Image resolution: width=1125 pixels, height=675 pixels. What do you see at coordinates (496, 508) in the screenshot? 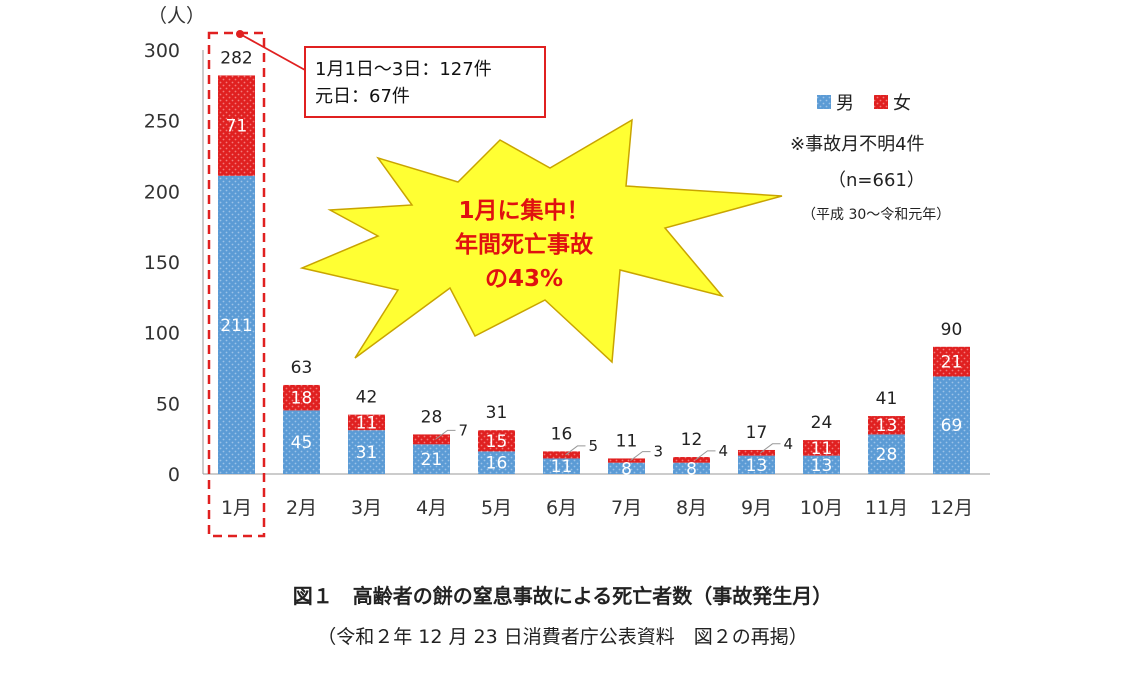
I see `x-tick-label-5: 5月` at bounding box center [496, 508].